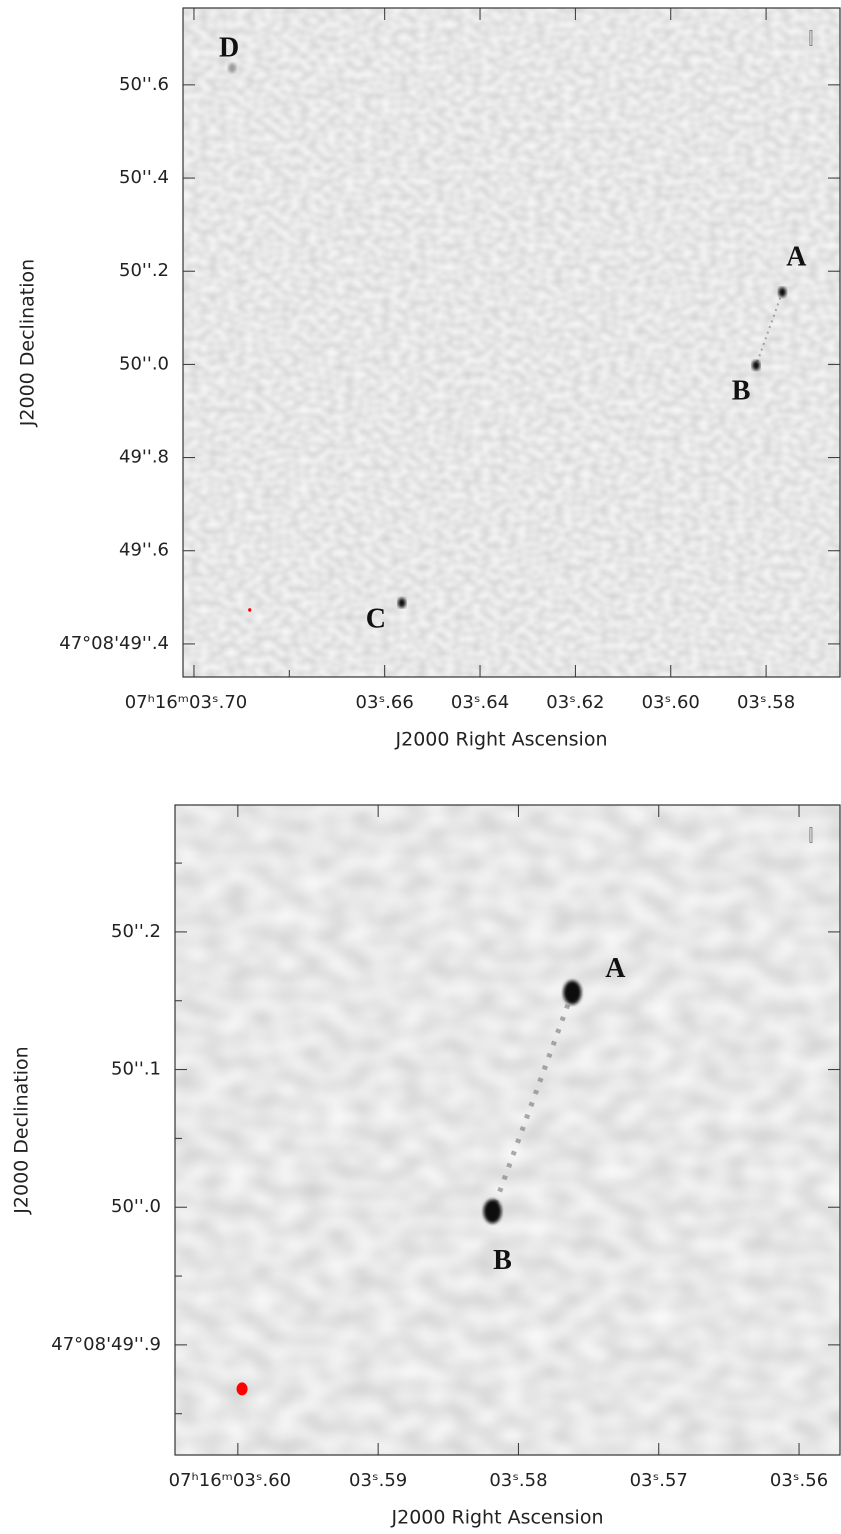 Image resolution: width=841 pixels, height=1534 pixels. I want to click on source-label: C, so click(376, 618).